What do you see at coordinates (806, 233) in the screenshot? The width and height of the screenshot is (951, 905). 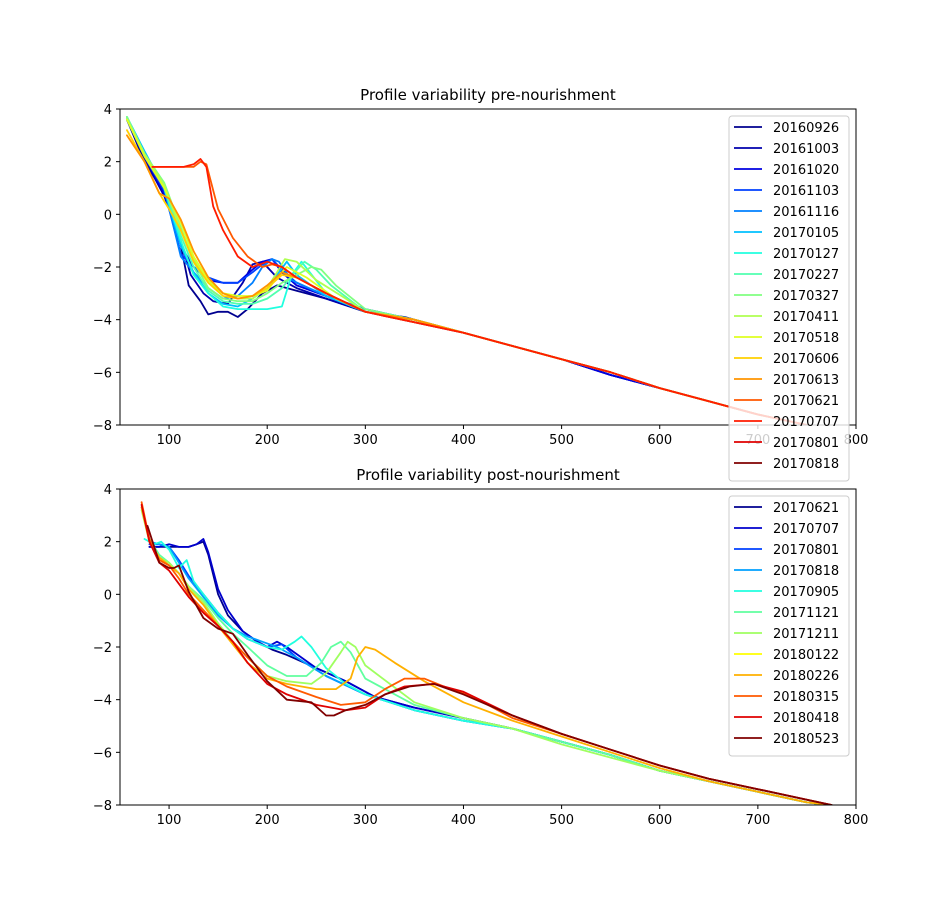 I see `legend-label: 20170105` at bounding box center [806, 233].